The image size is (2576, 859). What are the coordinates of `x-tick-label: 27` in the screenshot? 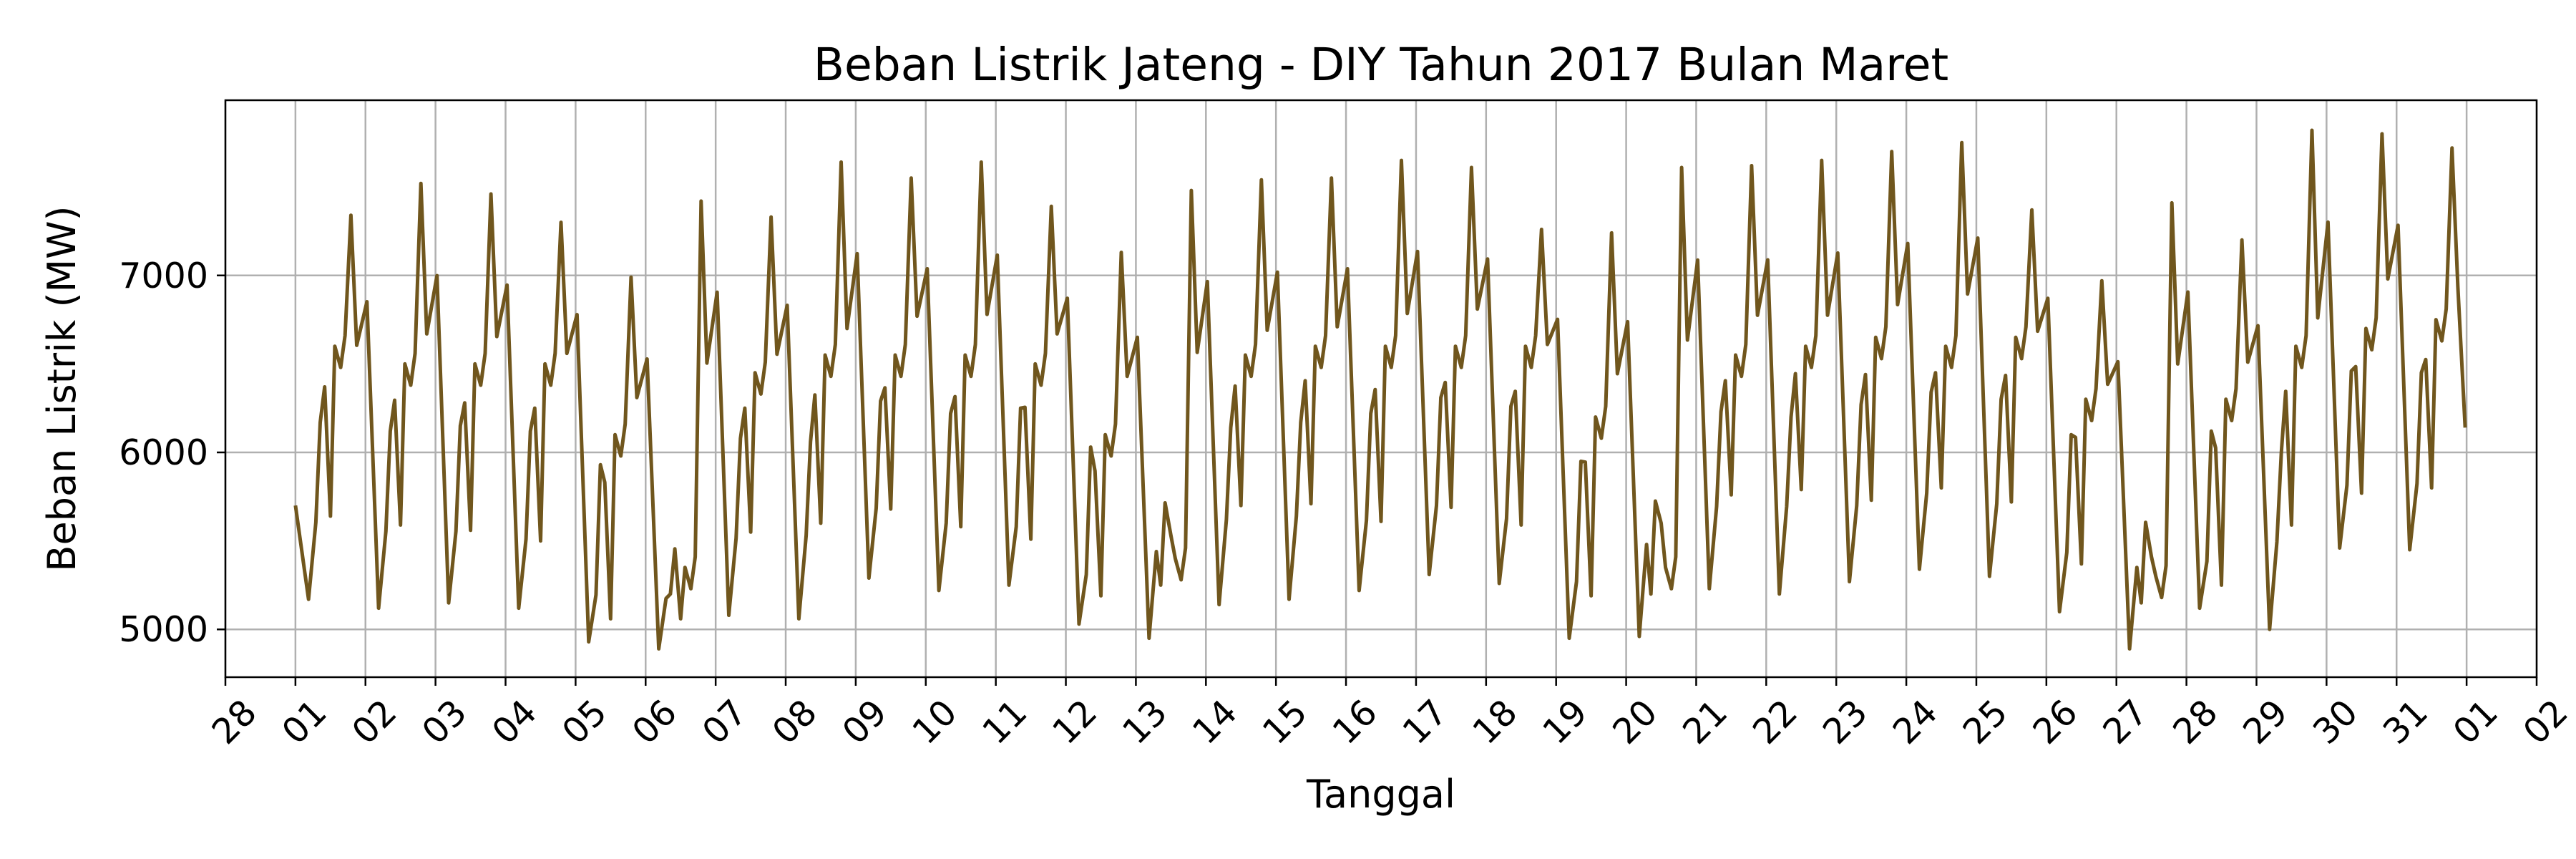 It's located at (2125, 721).